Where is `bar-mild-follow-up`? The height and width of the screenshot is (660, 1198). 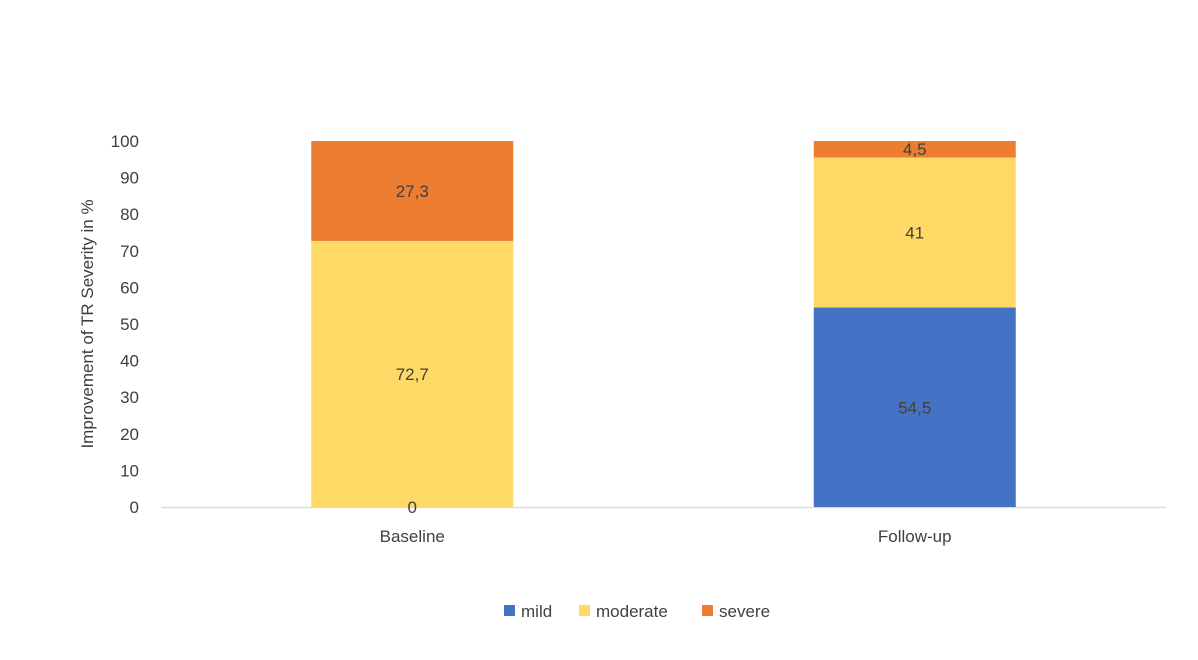
bar-mild-follow-up is located at coordinates (914, 407).